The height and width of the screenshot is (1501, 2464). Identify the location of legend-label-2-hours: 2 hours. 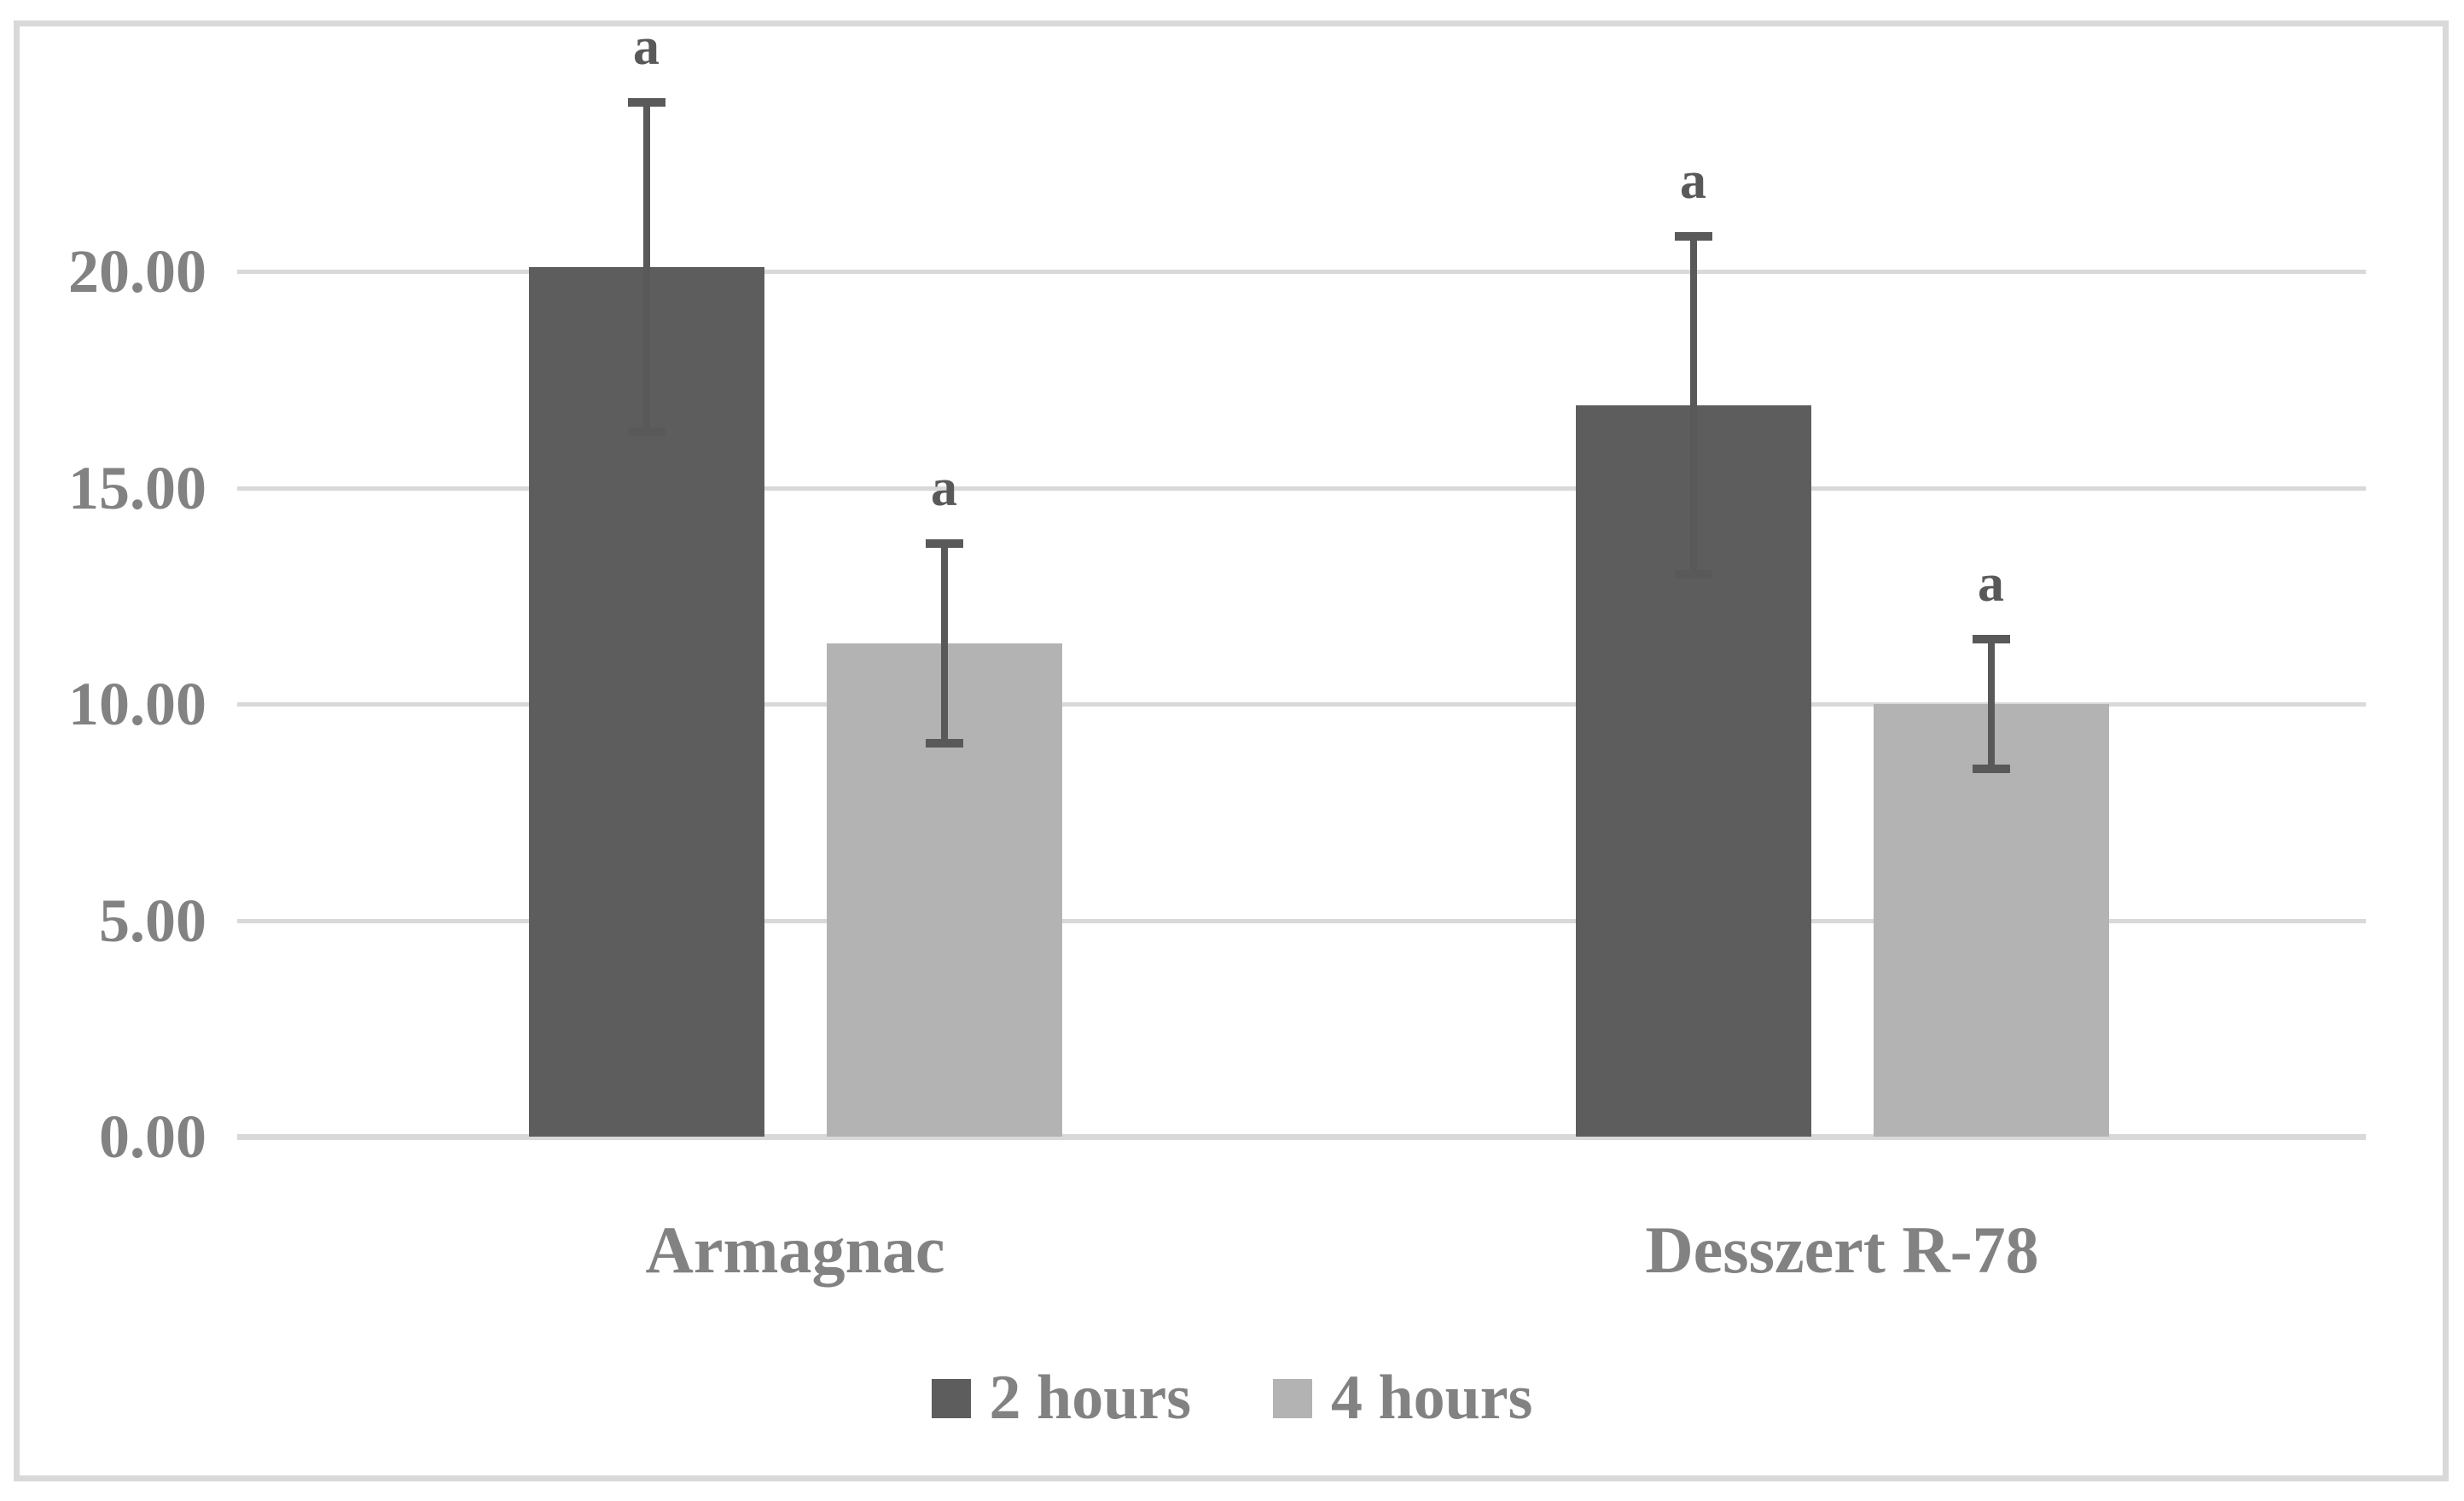
(1090, 1398).